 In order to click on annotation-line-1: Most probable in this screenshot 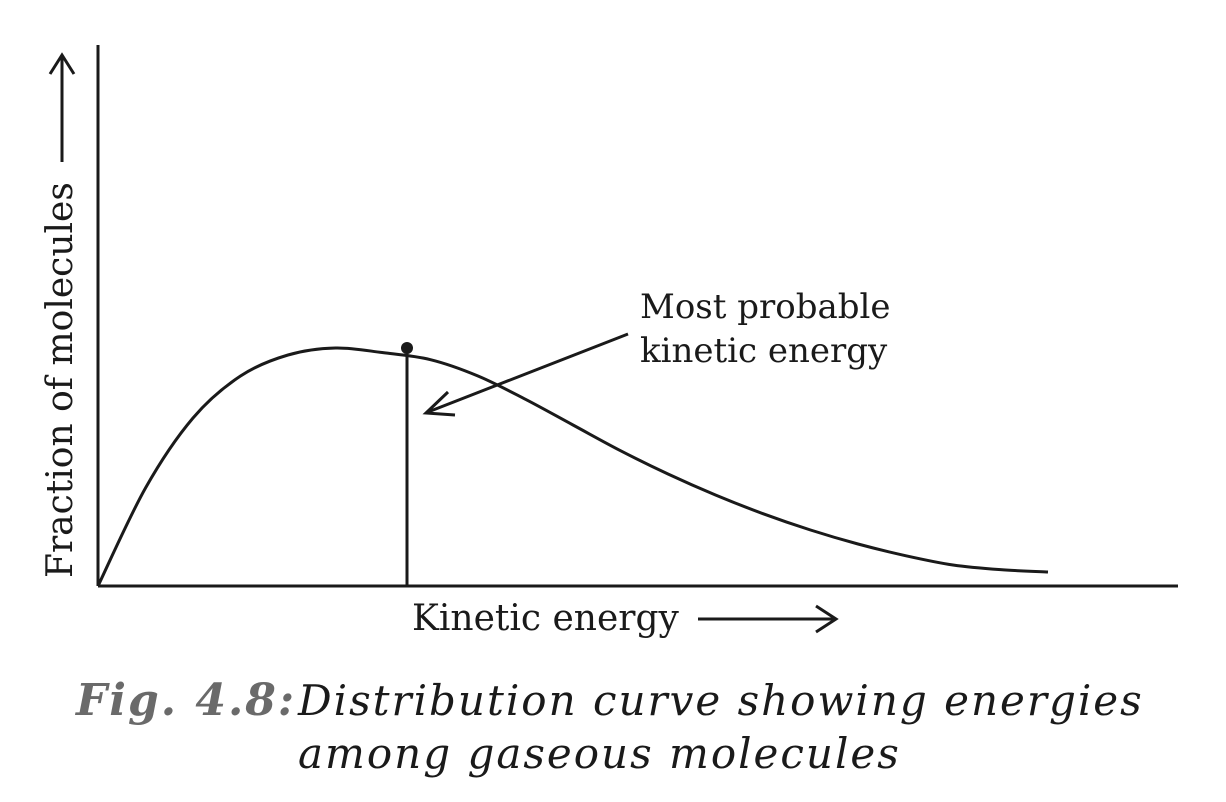, I will do `click(765, 307)`.